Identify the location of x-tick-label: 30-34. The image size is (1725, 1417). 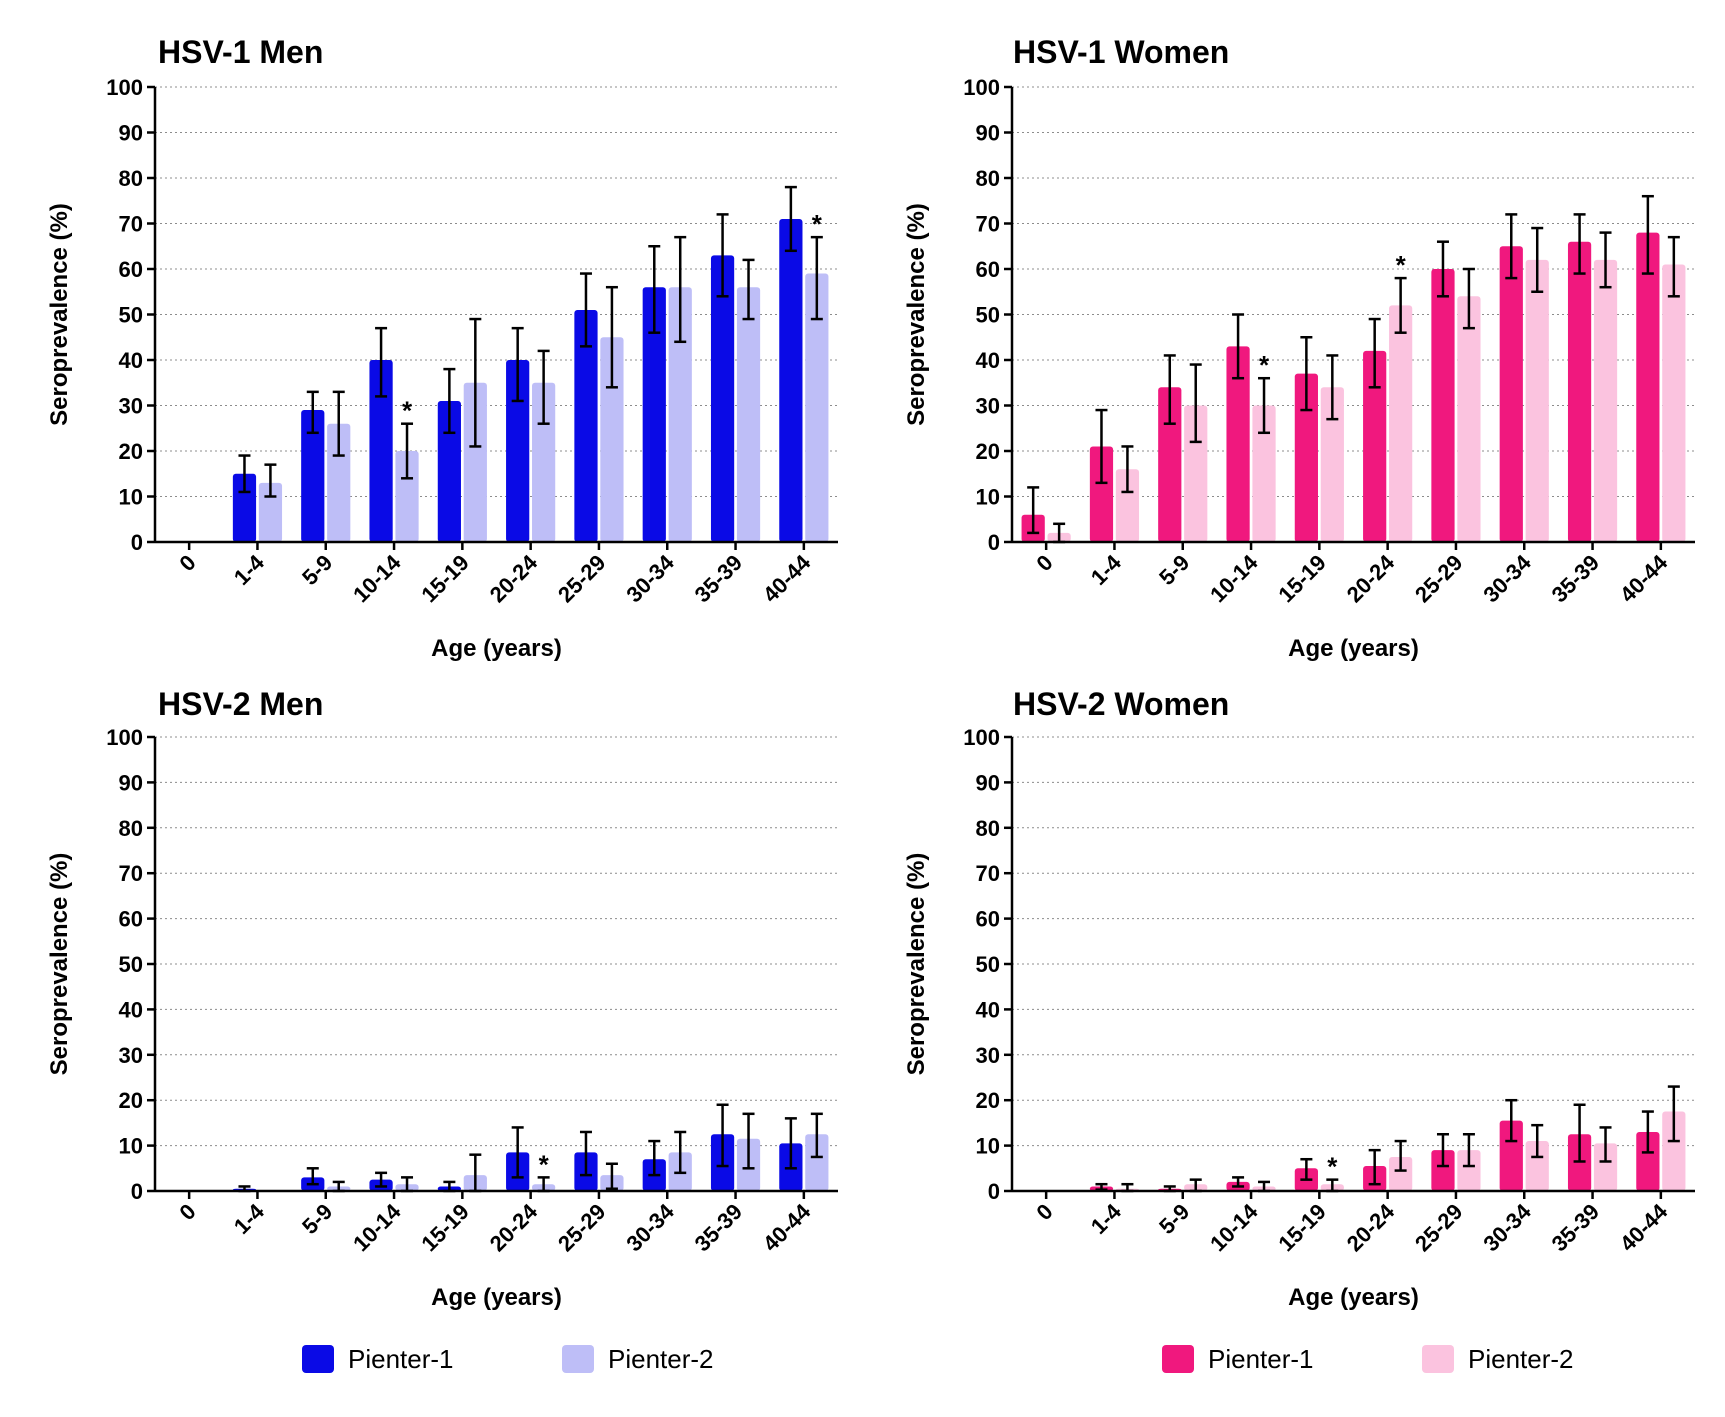
(650, 1227).